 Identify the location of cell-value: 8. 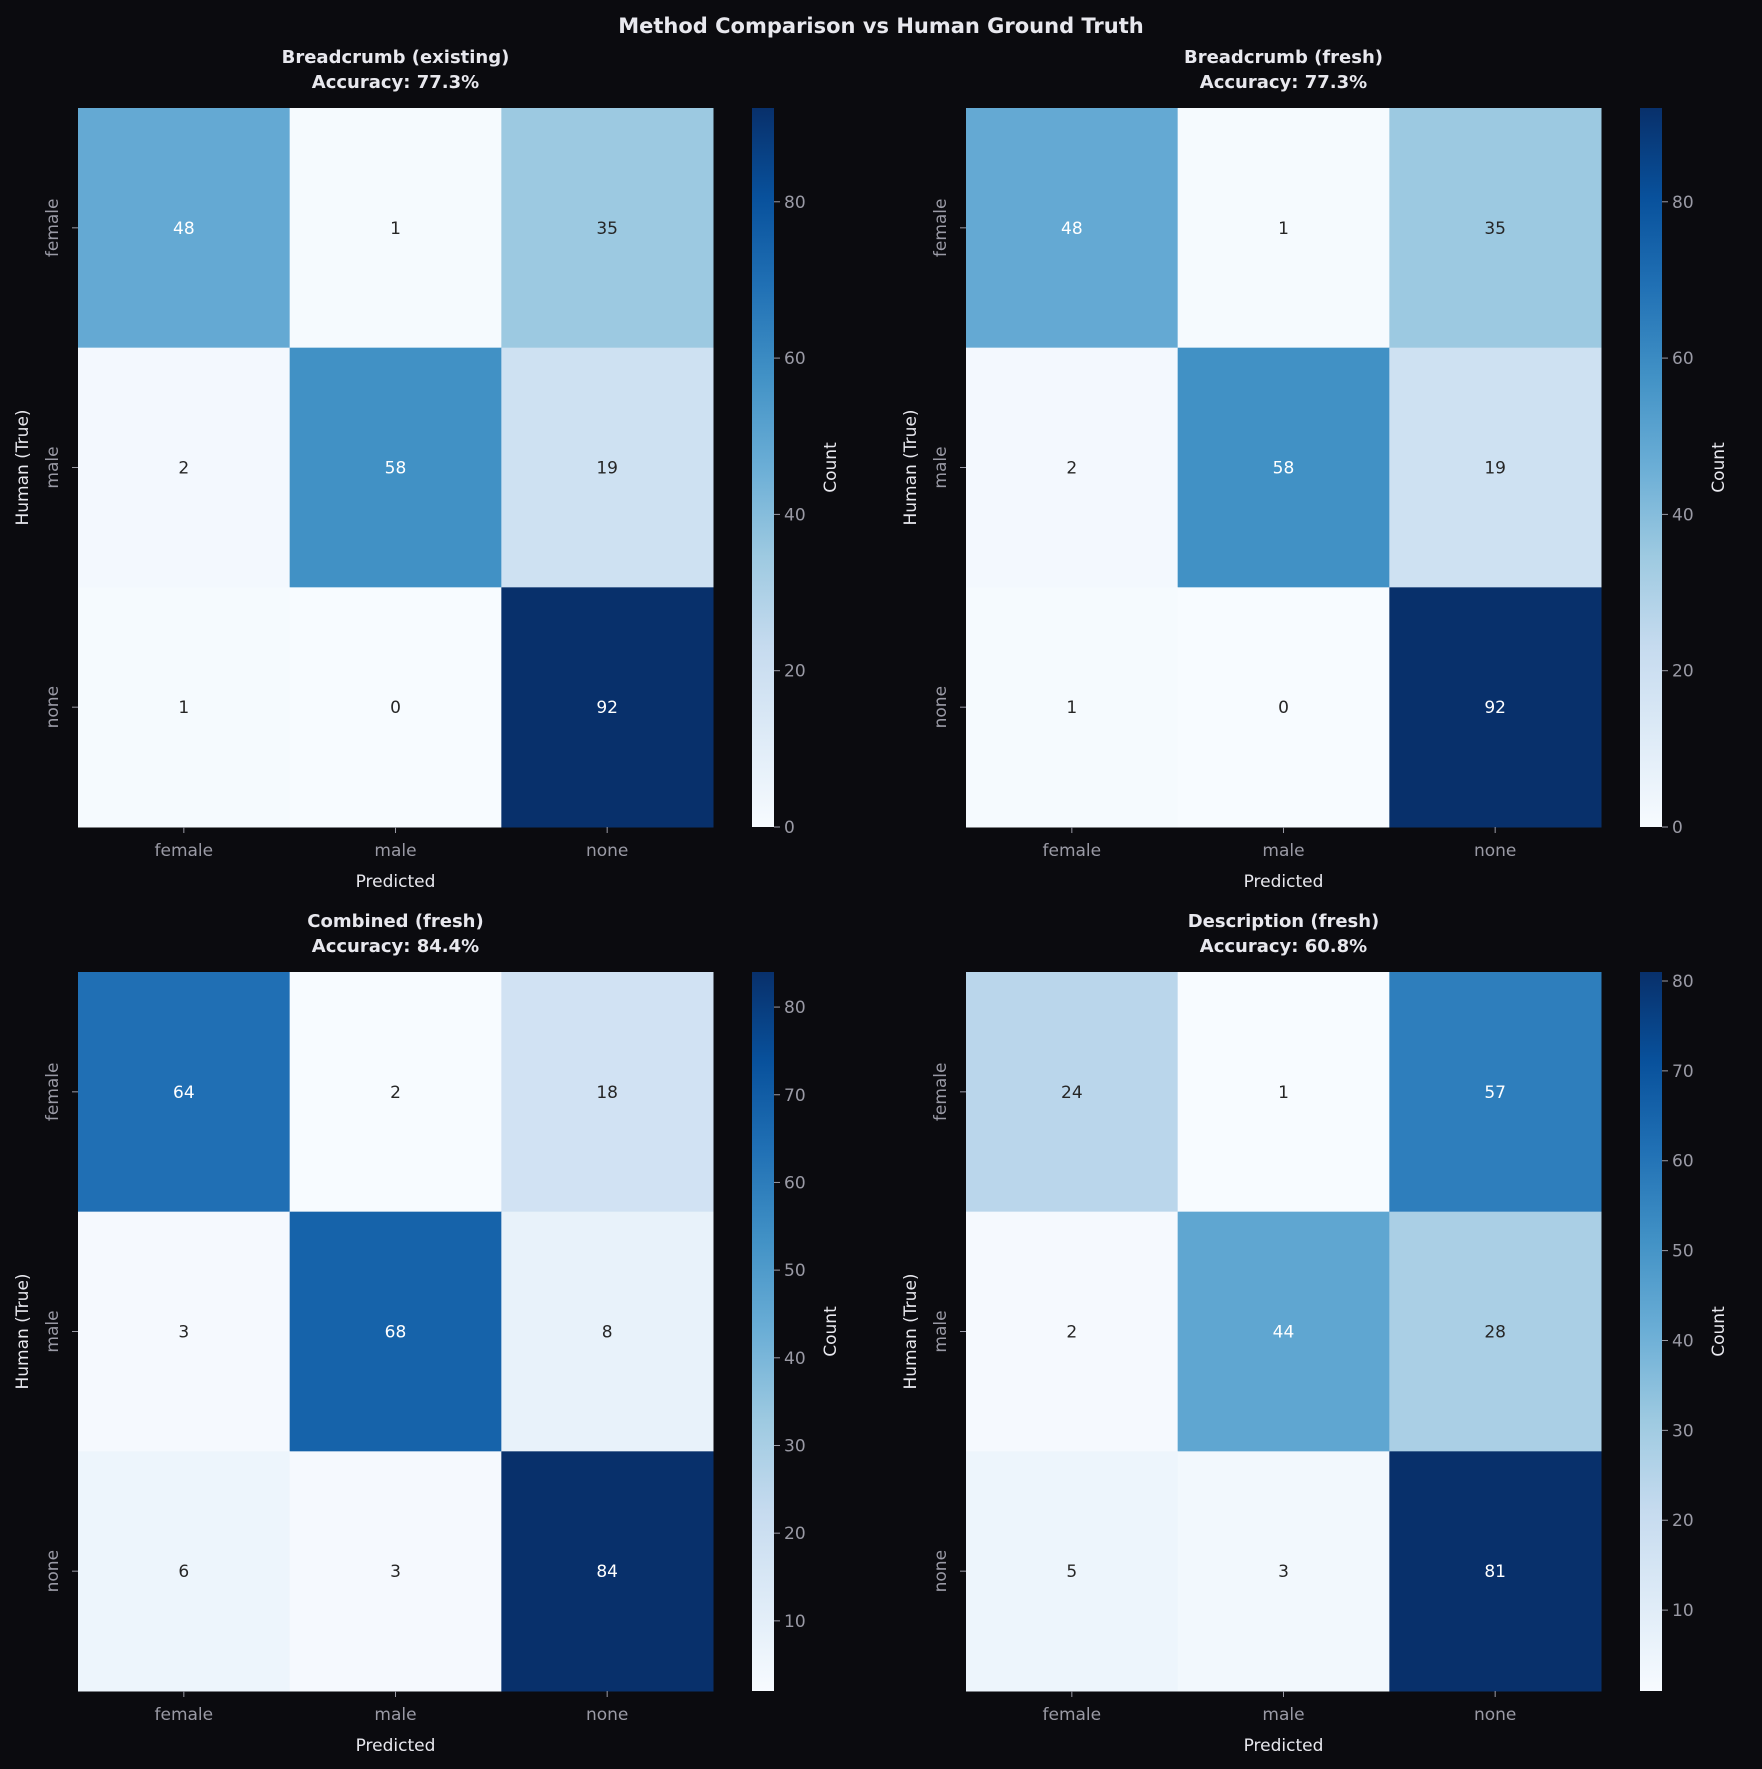
(607, 1333).